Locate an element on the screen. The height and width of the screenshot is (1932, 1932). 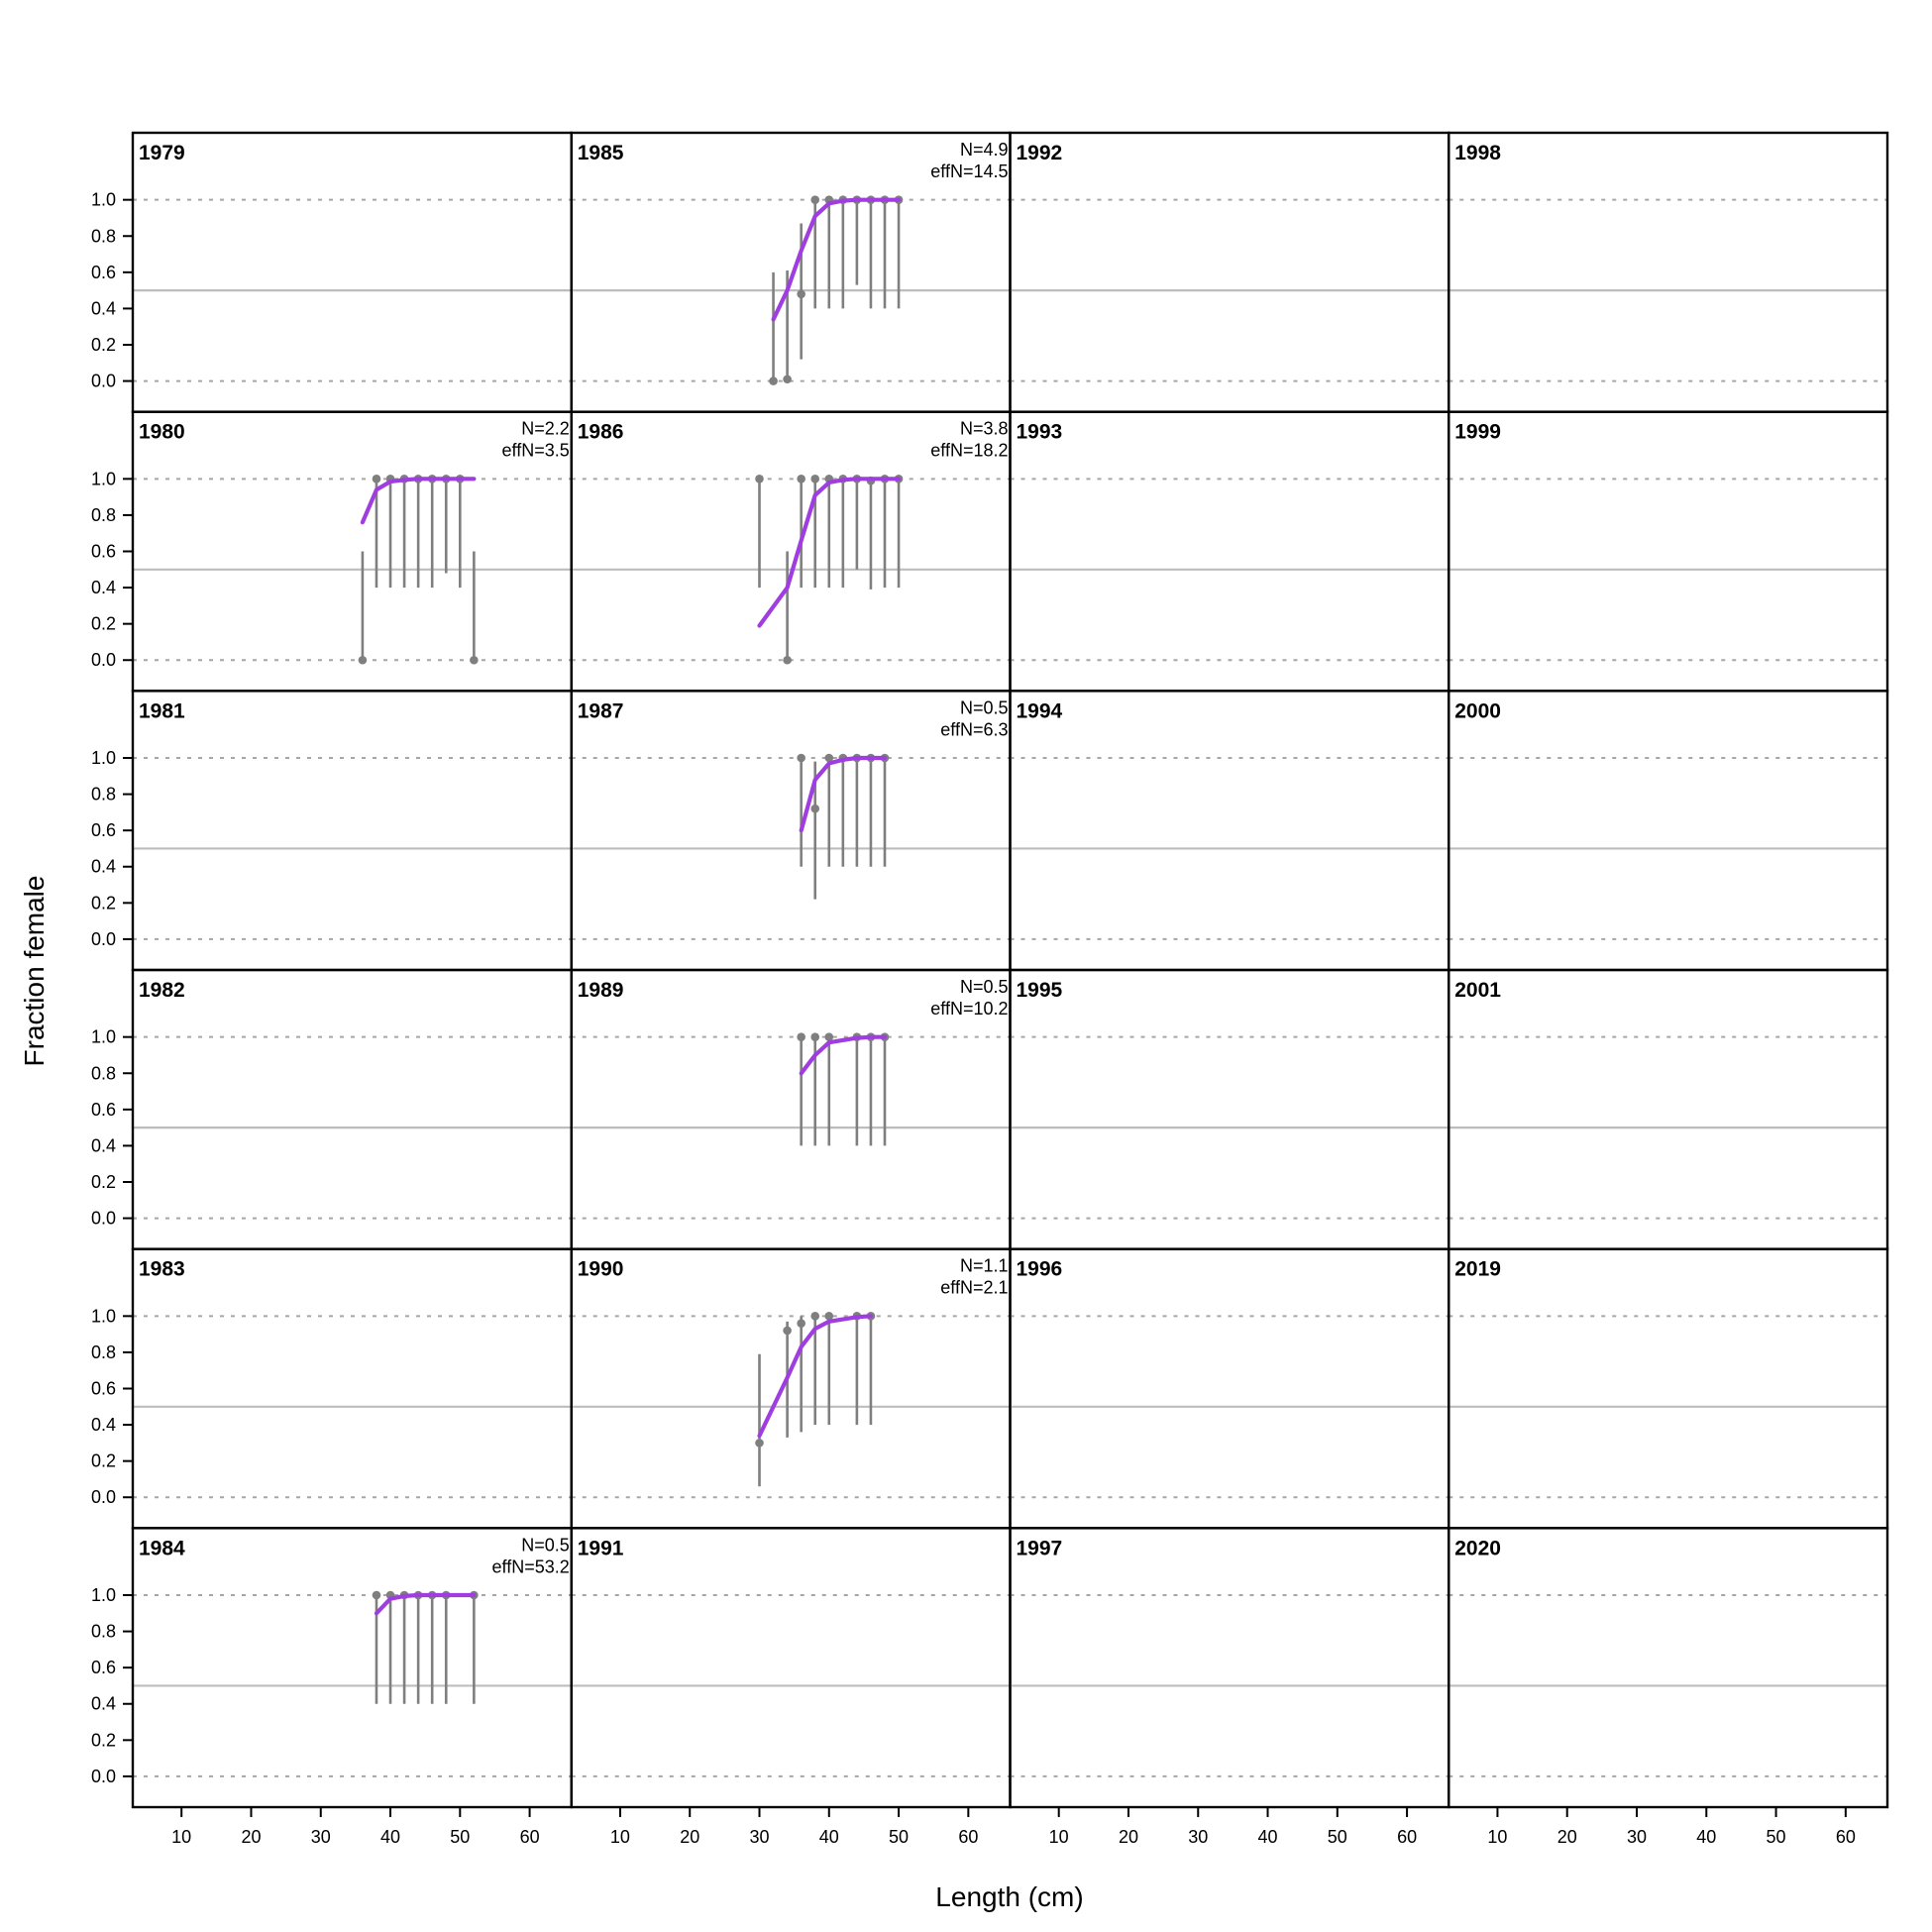
panel-2019: 2019 is located at coordinates (1669, 1388).